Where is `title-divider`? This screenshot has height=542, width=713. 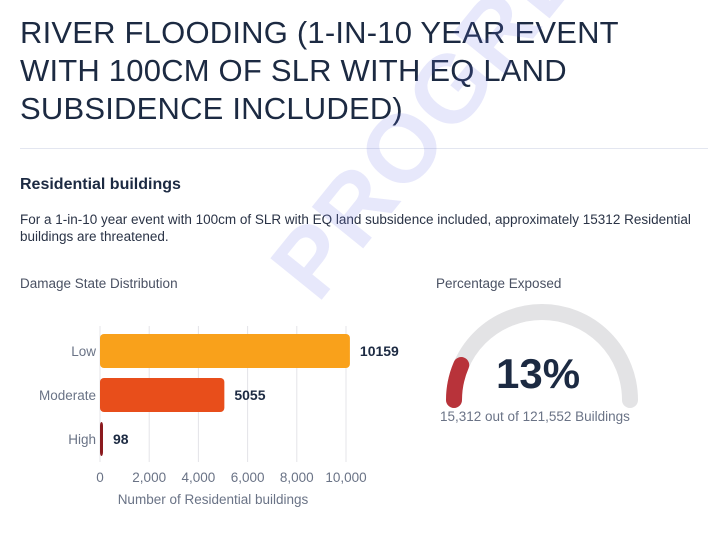
title-divider is located at coordinates (364, 148).